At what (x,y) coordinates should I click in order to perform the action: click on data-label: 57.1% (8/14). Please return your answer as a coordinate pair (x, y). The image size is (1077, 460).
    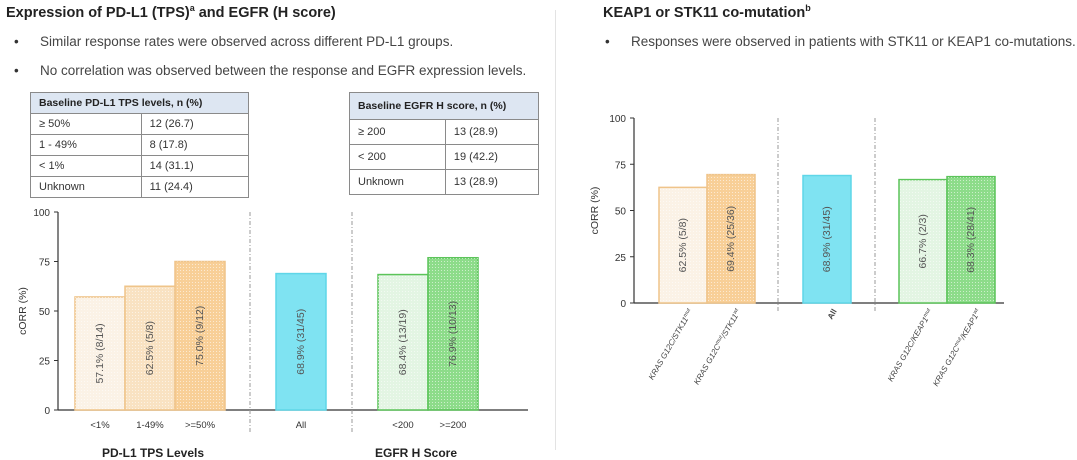
    Looking at the image, I should click on (100, 353).